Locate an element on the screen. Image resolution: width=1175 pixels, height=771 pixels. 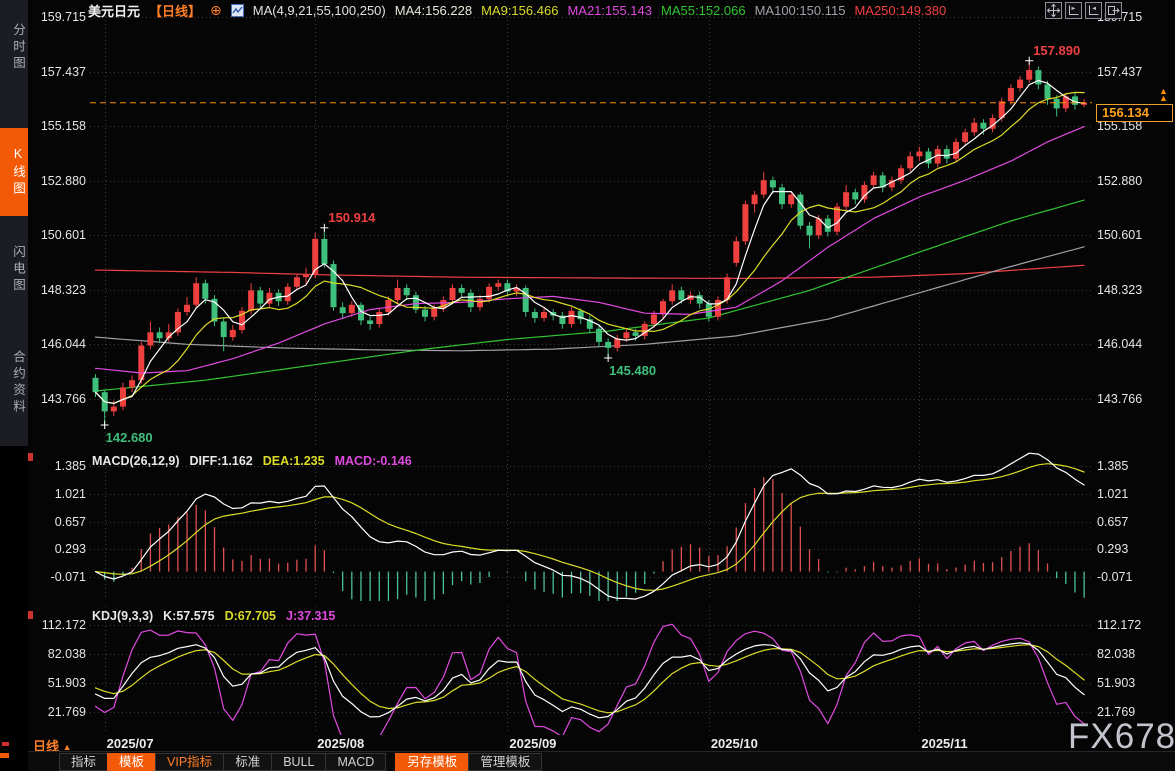
price-annotation-2: 150.914 is located at coordinates (352, 217).